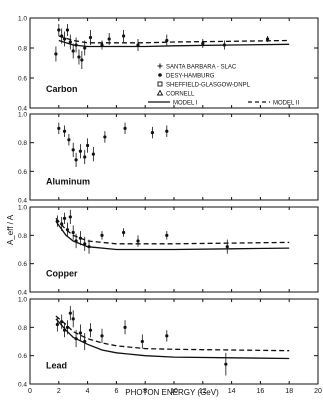  What do you see at coordinates (261, 391) in the screenshot?
I see `x-tick-label: 16` at bounding box center [261, 391].